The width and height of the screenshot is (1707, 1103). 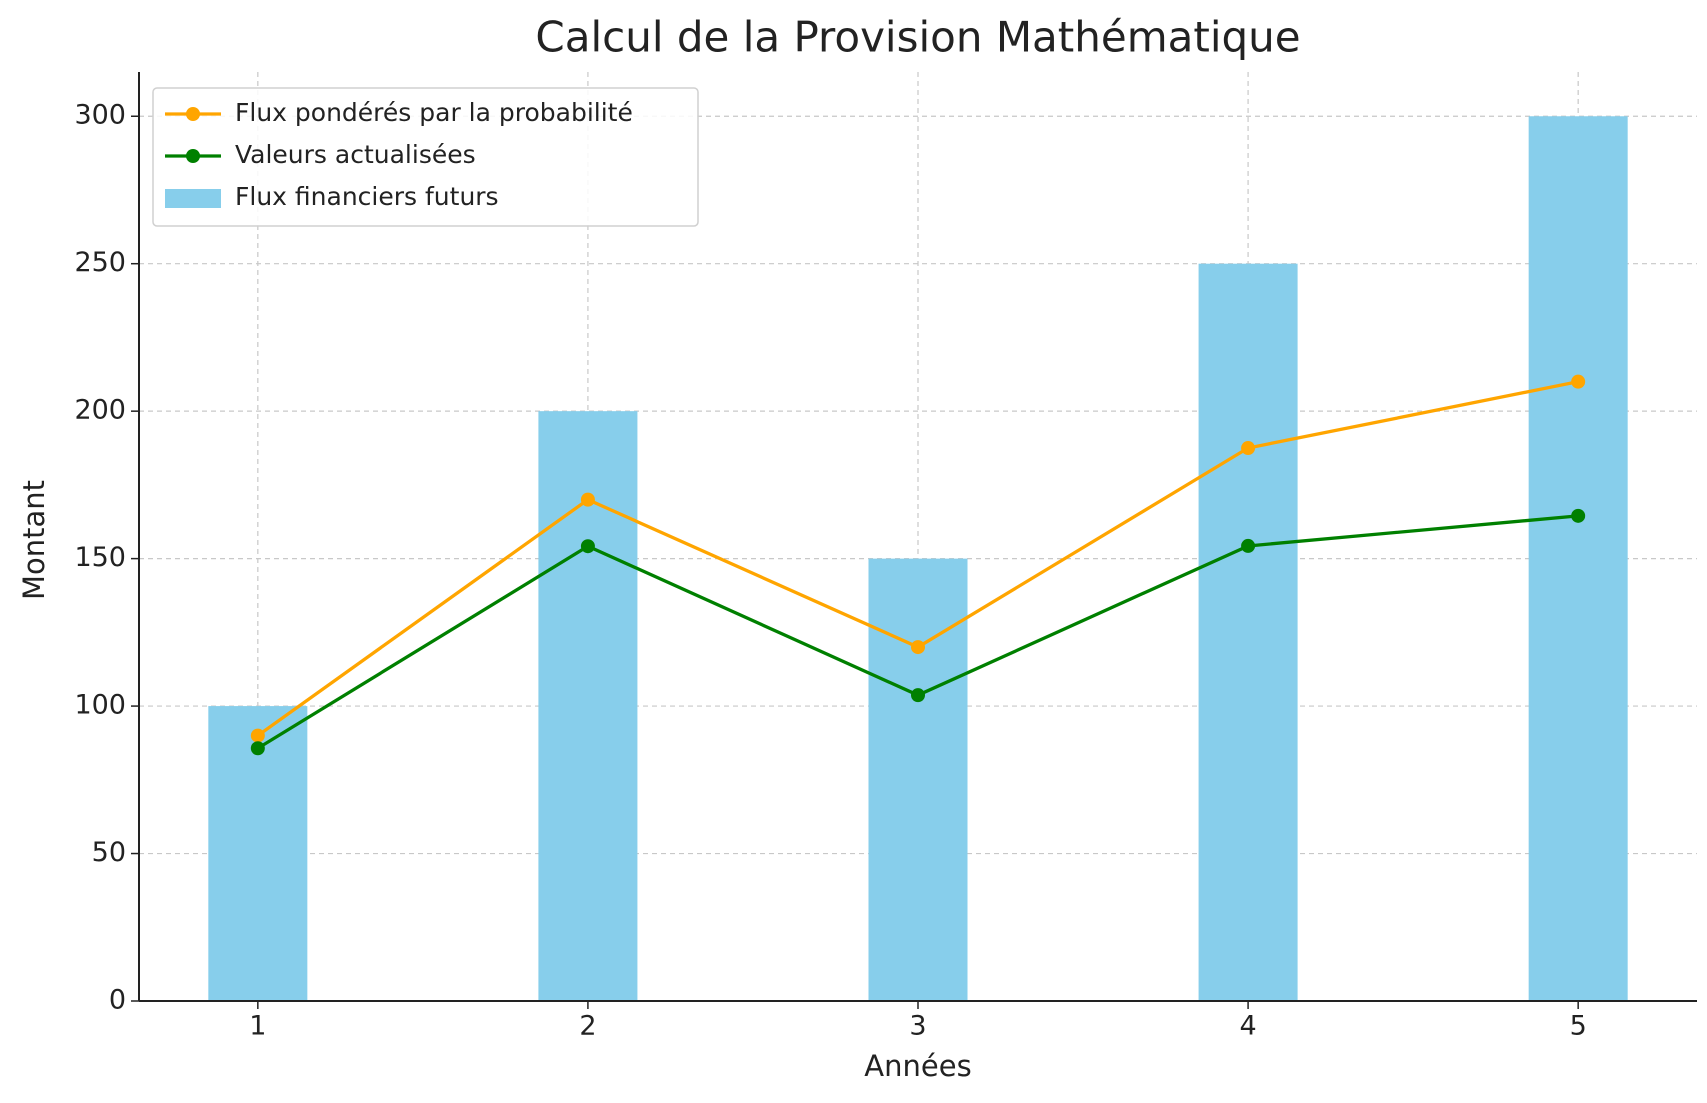 What do you see at coordinates (587, 1026) in the screenshot?
I see `x-tick-label: 2` at bounding box center [587, 1026].